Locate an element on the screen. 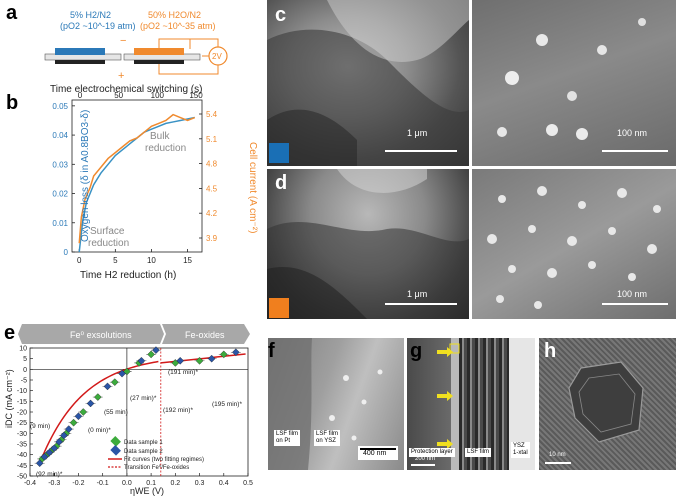 The width and height of the screenshot is (676, 496). panel-h-hrtem: 10 nm is located at coordinates (607, 404).